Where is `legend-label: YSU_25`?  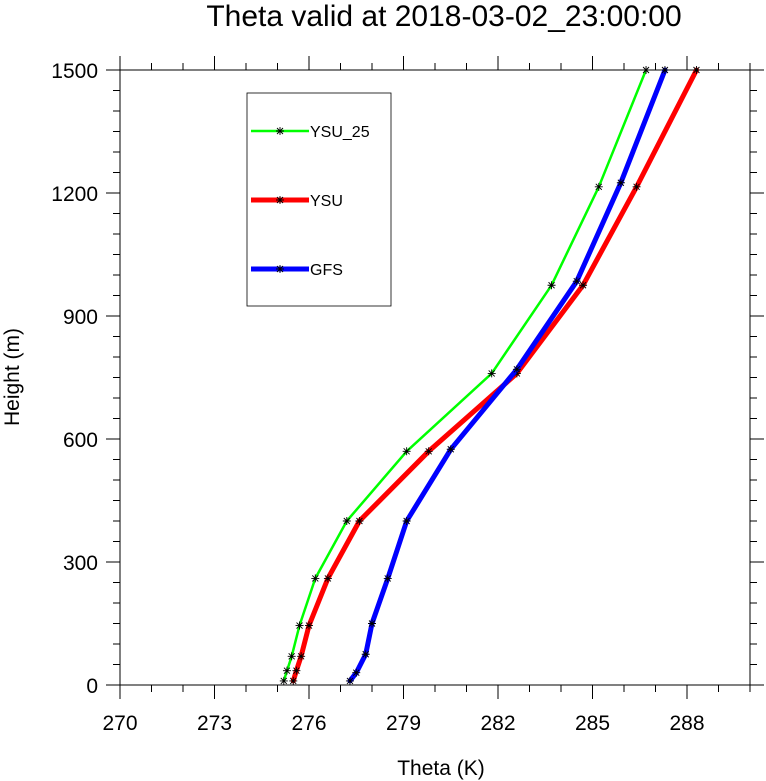 legend-label: YSU_25 is located at coordinates (340, 132).